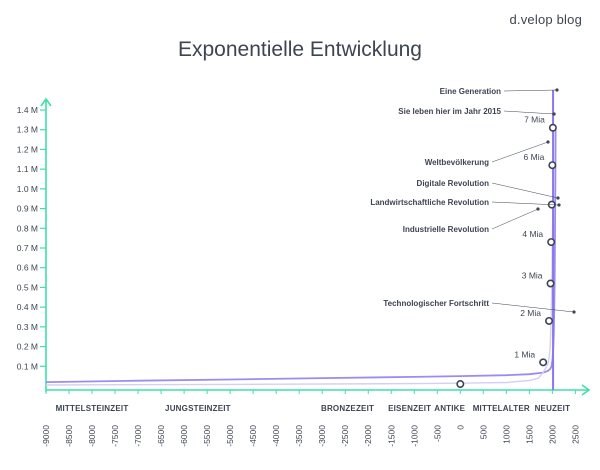 Image resolution: width=600 pixels, height=470 pixels. Describe the element at coordinates (27, 307) in the screenshot. I see `y-tick-label: 0.4 M` at that location.